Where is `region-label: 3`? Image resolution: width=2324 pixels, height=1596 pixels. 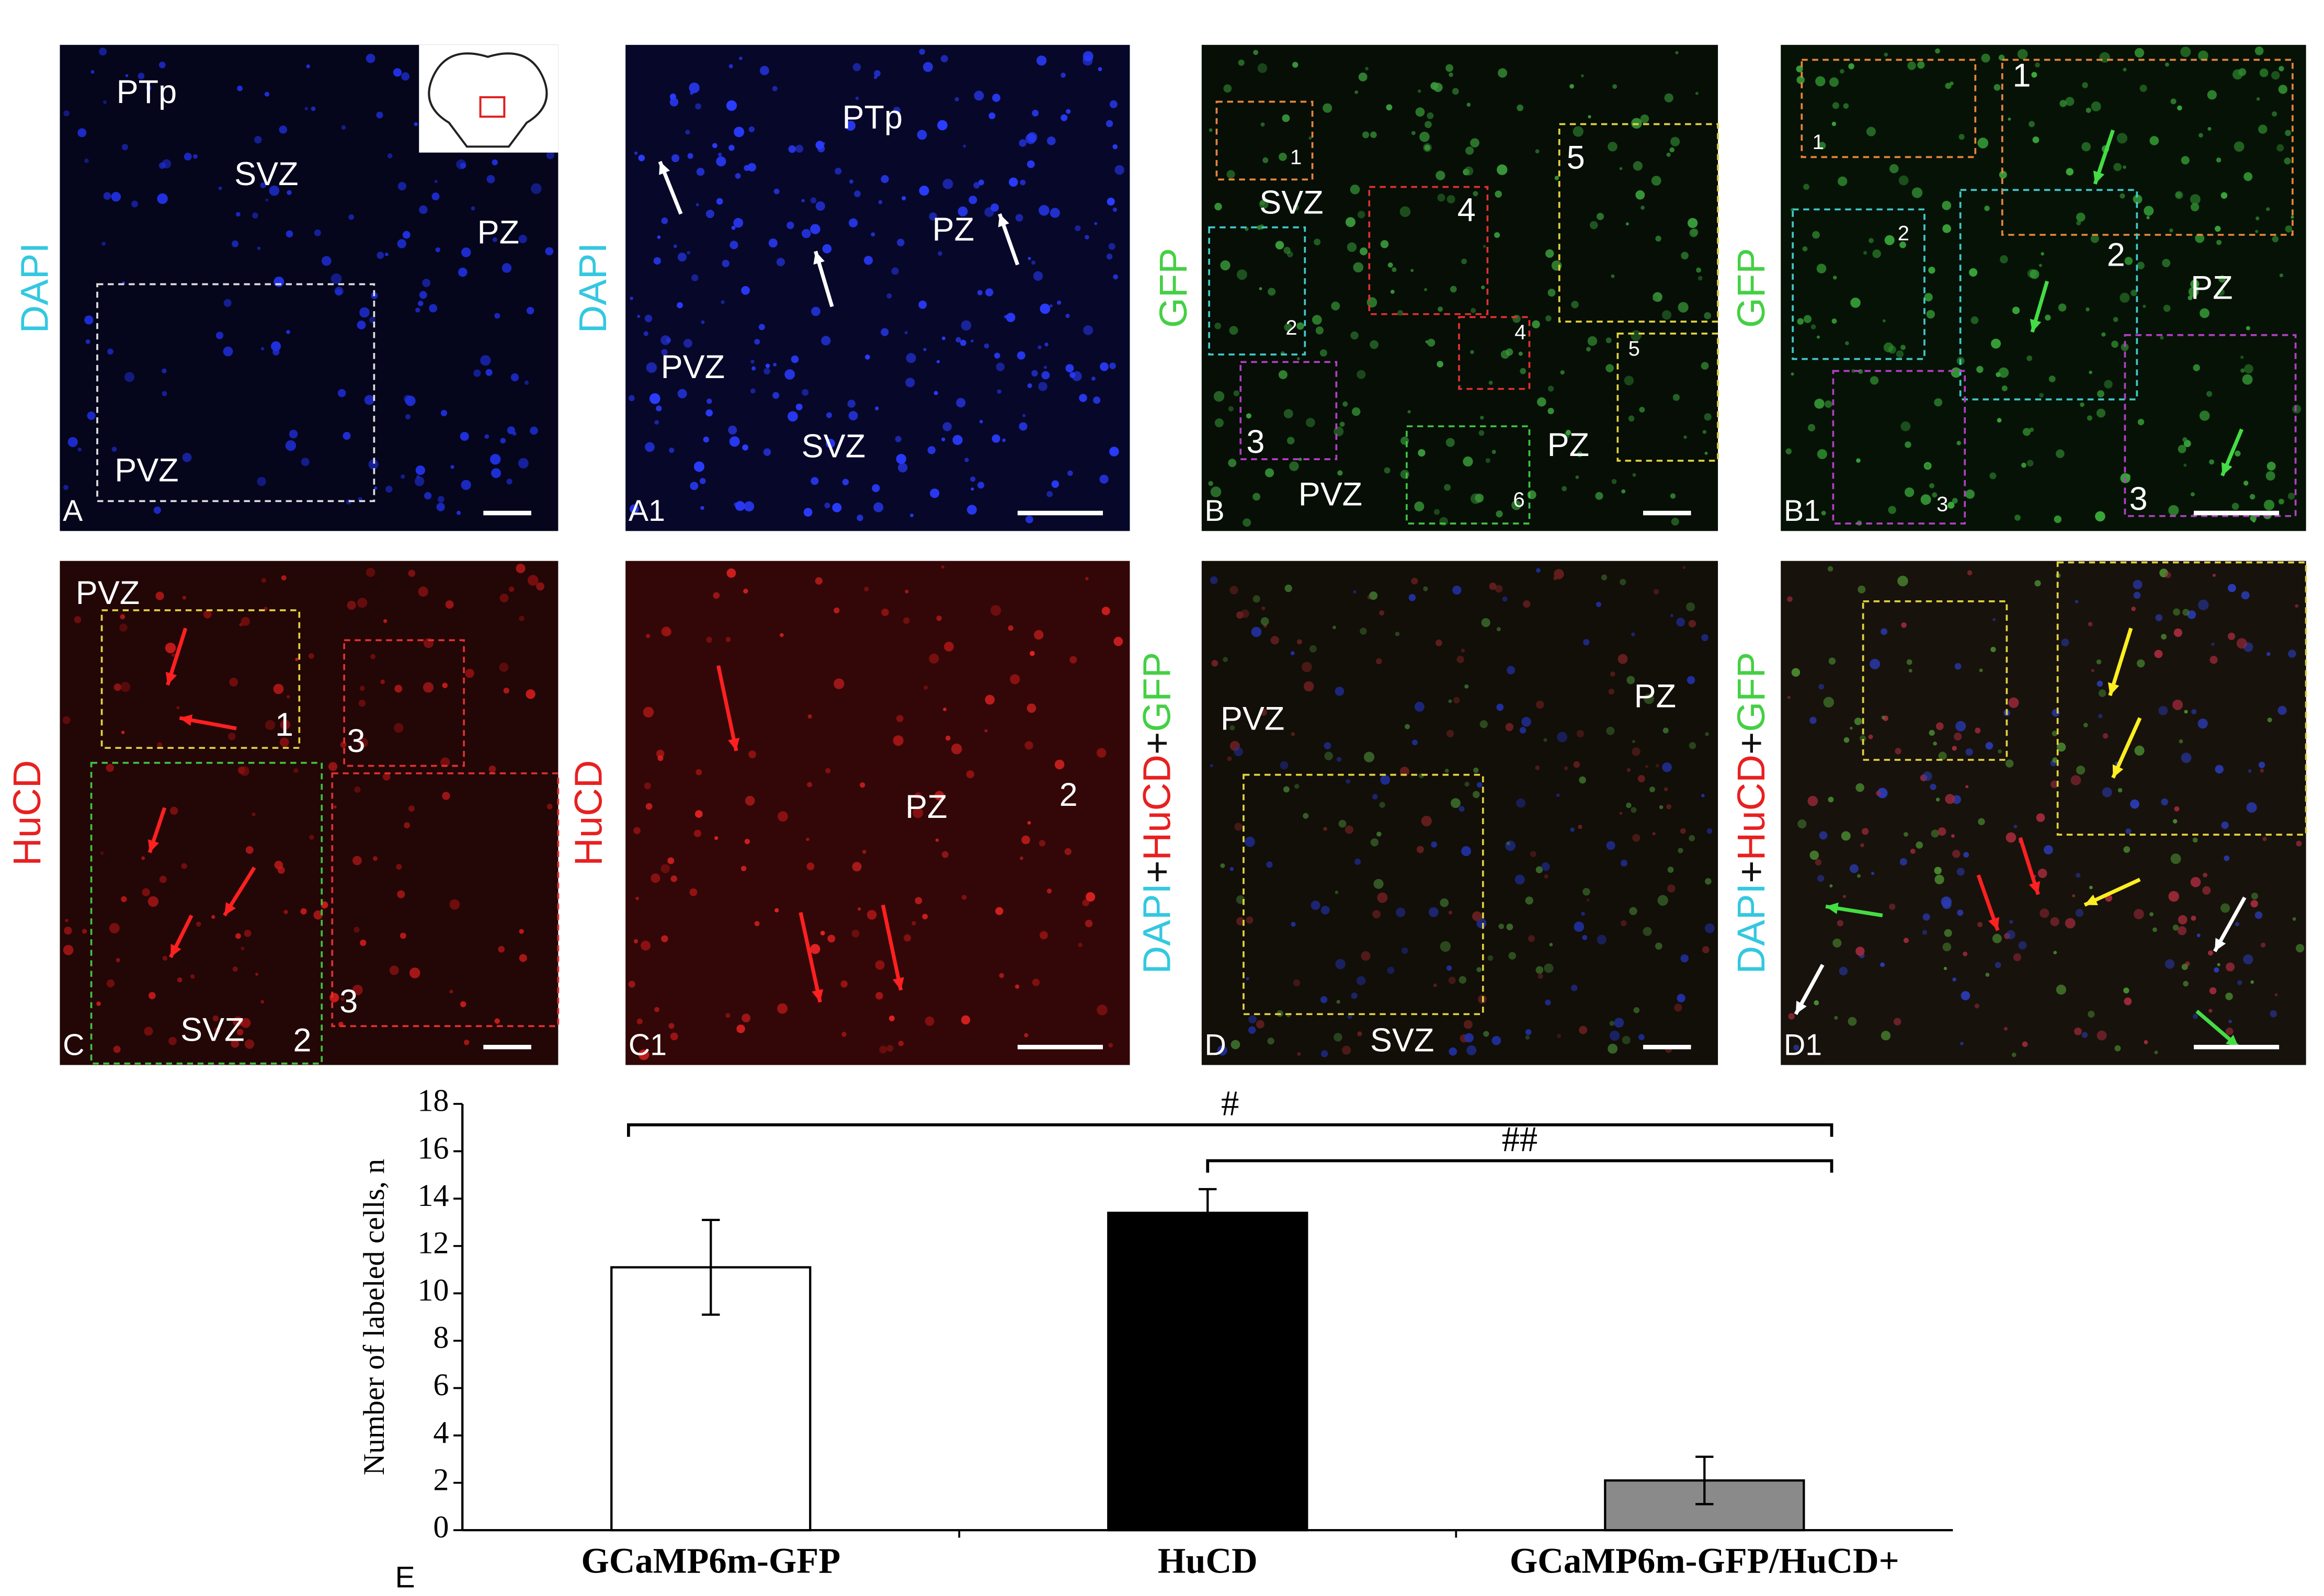 region-label: 3 is located at coordinates (348, 1001).